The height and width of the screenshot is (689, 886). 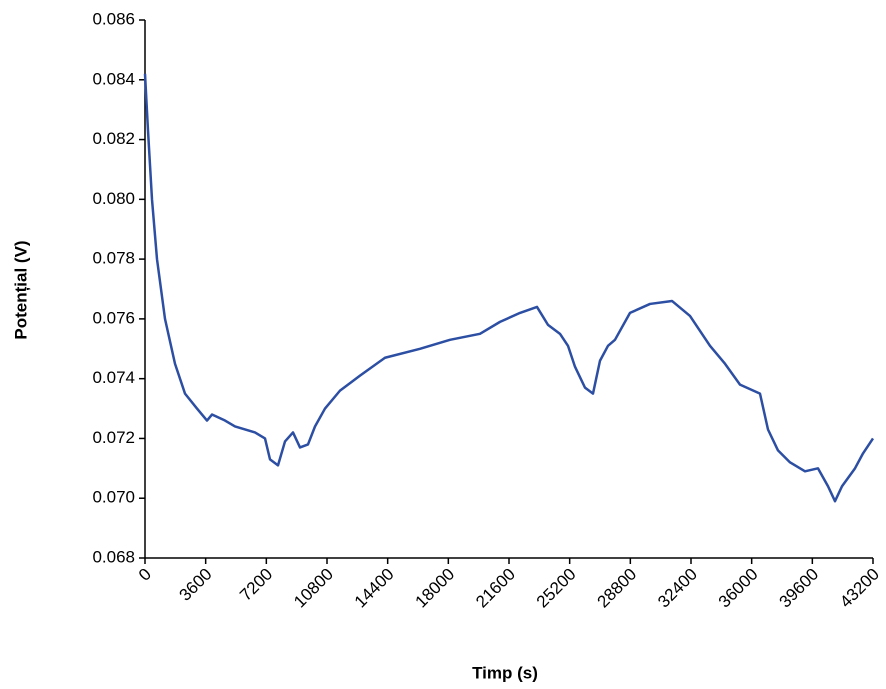 I want to click on x-tick-label: 43200, so click(x=859, y=588).